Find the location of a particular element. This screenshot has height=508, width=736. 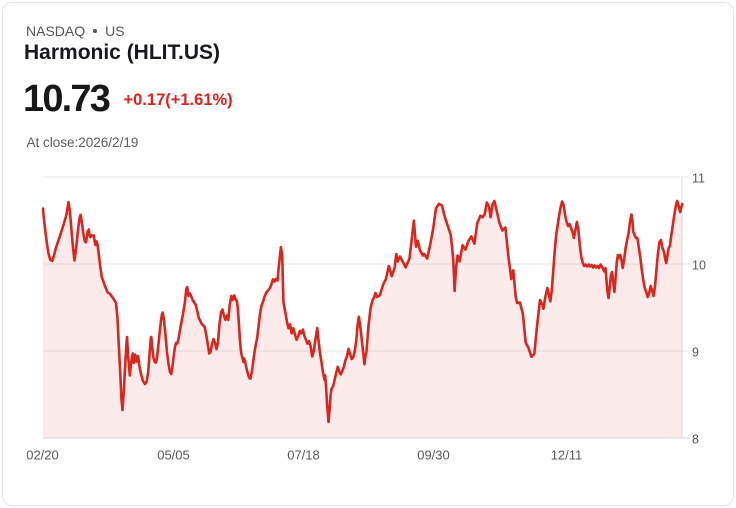

svg-text: 12/11 is located at coordinates (567, 455).